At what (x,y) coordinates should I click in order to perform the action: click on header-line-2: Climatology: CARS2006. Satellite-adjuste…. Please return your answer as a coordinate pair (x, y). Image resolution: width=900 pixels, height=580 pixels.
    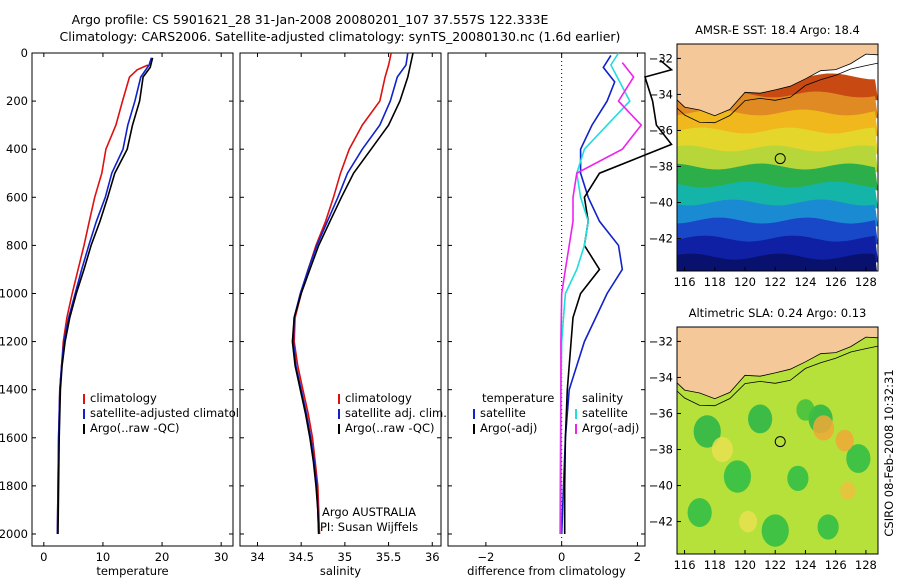
    Looking at the image, I should click on (340, 36).